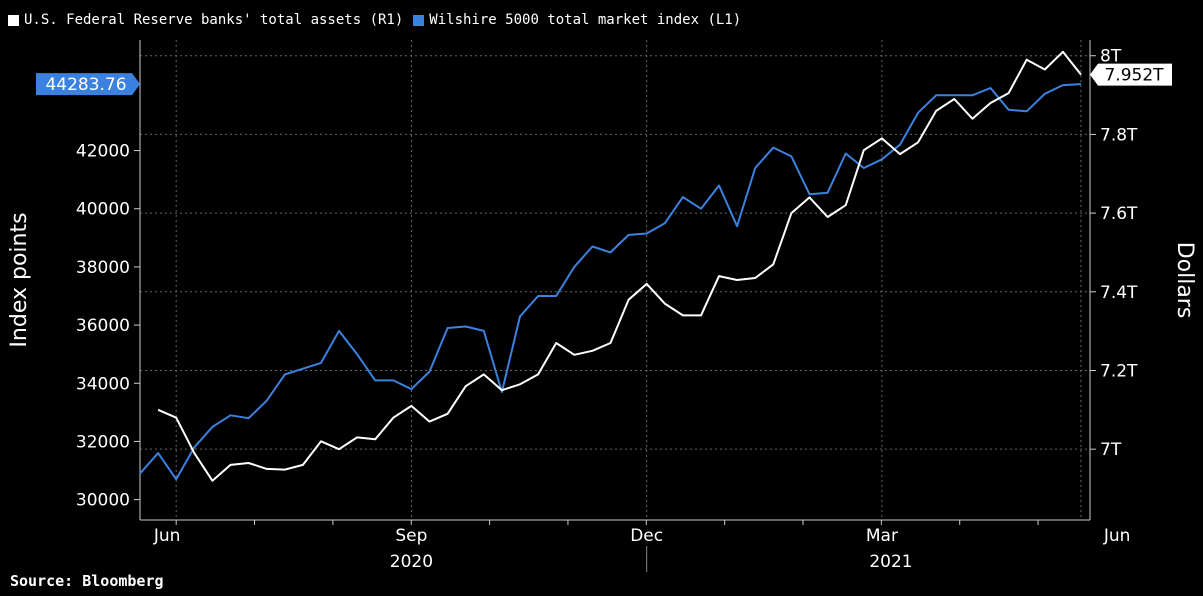 The image size is (1203, 596). Describe the element at coordinates (1111, 450) in the screenshot. I see `right-tick-label: 7T` at that location.